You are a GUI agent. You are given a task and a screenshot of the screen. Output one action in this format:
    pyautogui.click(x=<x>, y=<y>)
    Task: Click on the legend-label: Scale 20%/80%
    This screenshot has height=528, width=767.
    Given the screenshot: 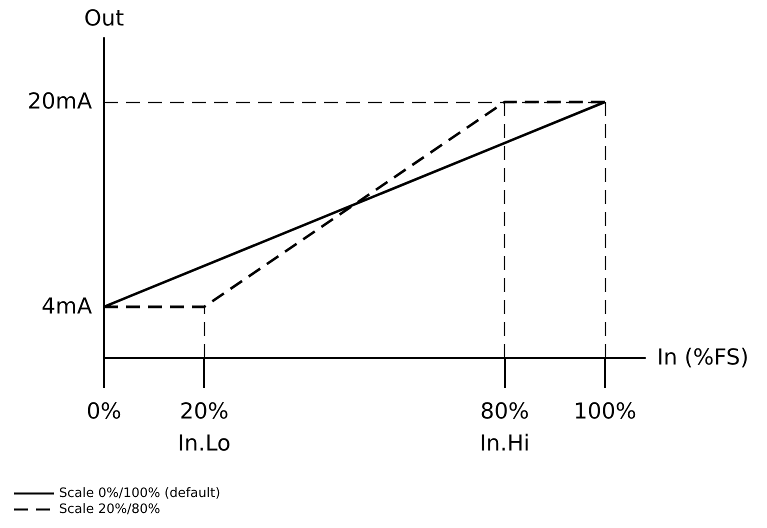 What is the action you would take?
    pyautogui.click(x=109, y=509)
    